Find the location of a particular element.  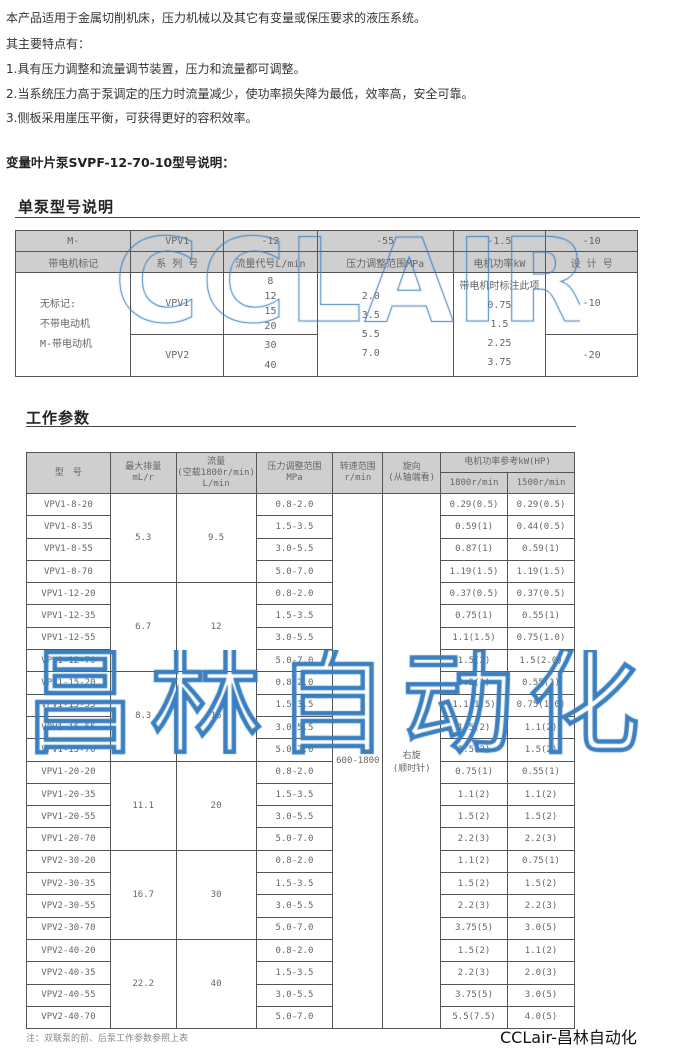

flow-cell: 8 12 15 20 is located at coordinates (270, 303).